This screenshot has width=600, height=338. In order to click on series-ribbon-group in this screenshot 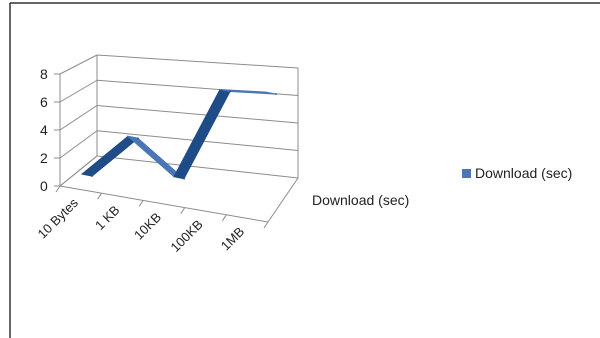, I will do `click(178, 134)`.